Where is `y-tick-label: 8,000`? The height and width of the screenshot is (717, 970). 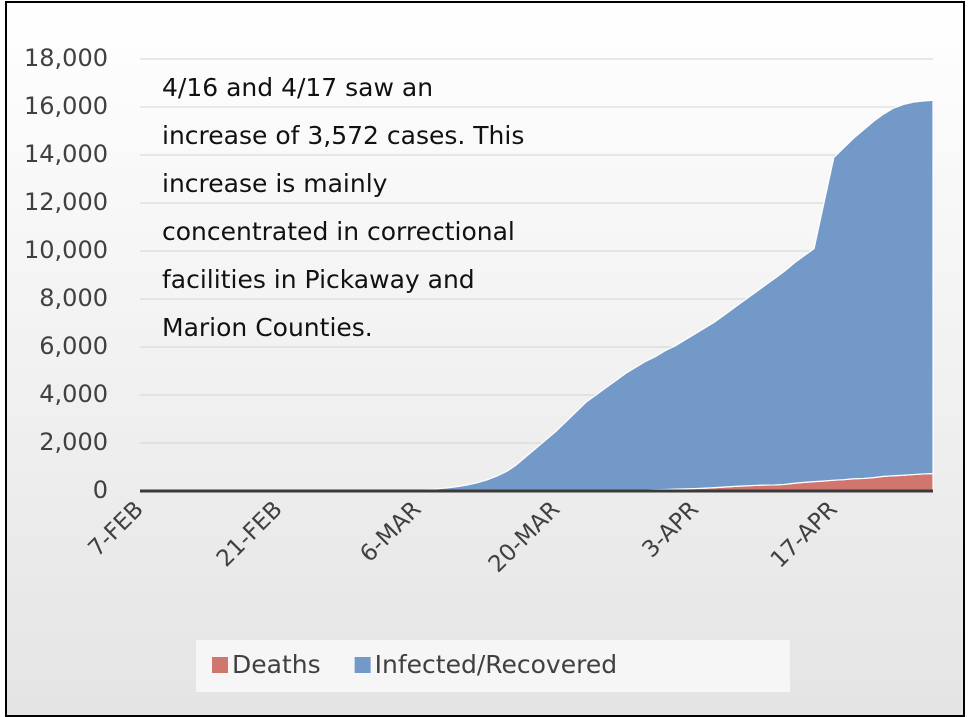
y-tick-label: 8,000 is located at coordinates (73, 298).